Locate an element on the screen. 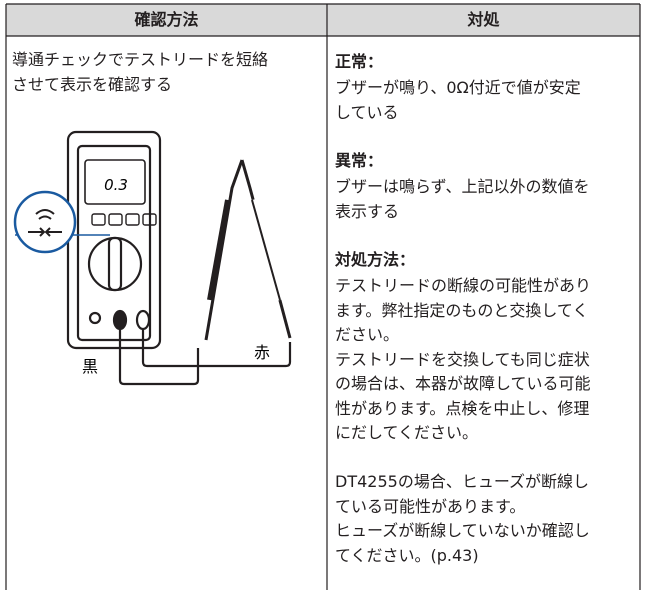 This screenshot has height=590, width=645. paragraph: ブザーが鳴り、0Ω付近で値が安定 している is located at coordinates (463, 100).